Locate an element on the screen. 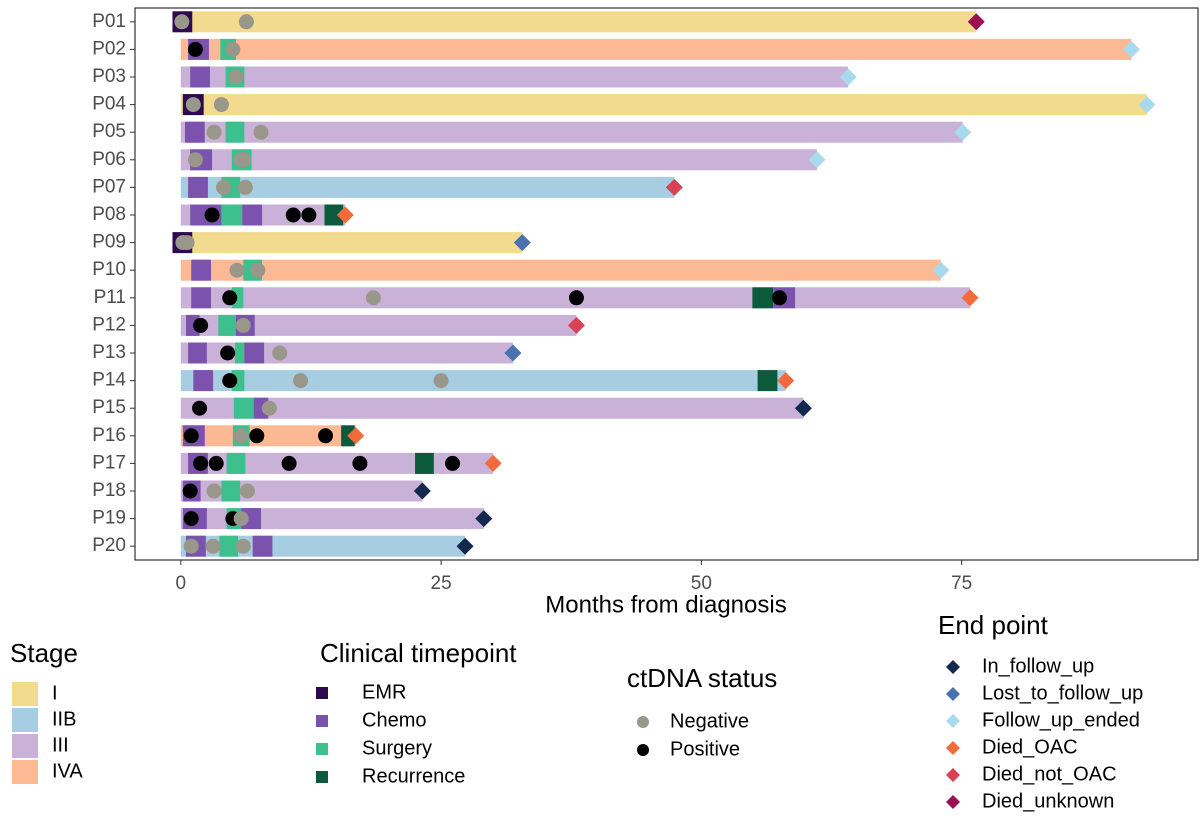  y-tick-label: P16 is located at coordinates (109, 435).